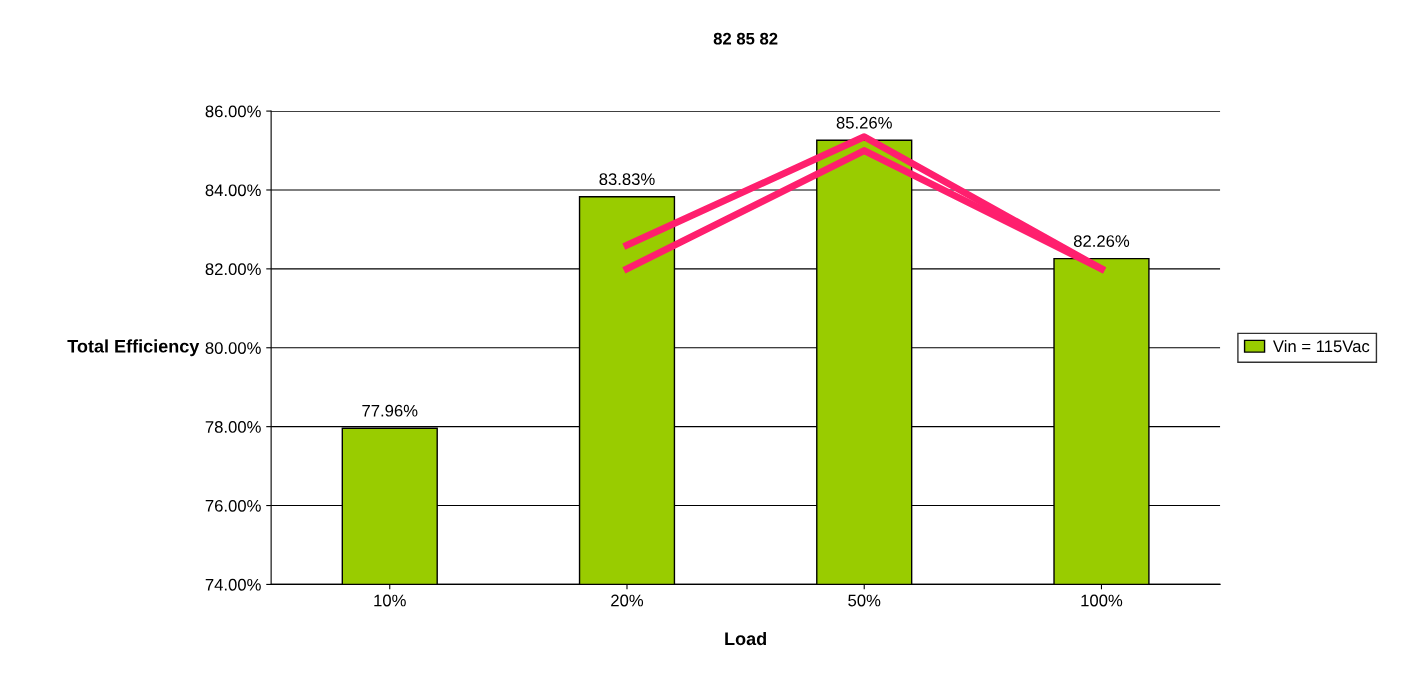 This screenshot has height=690, width=1427. Describe the element at coordinates (233, 505) in the screenshot. I see `y-tick-label: 76.00%` at that location.